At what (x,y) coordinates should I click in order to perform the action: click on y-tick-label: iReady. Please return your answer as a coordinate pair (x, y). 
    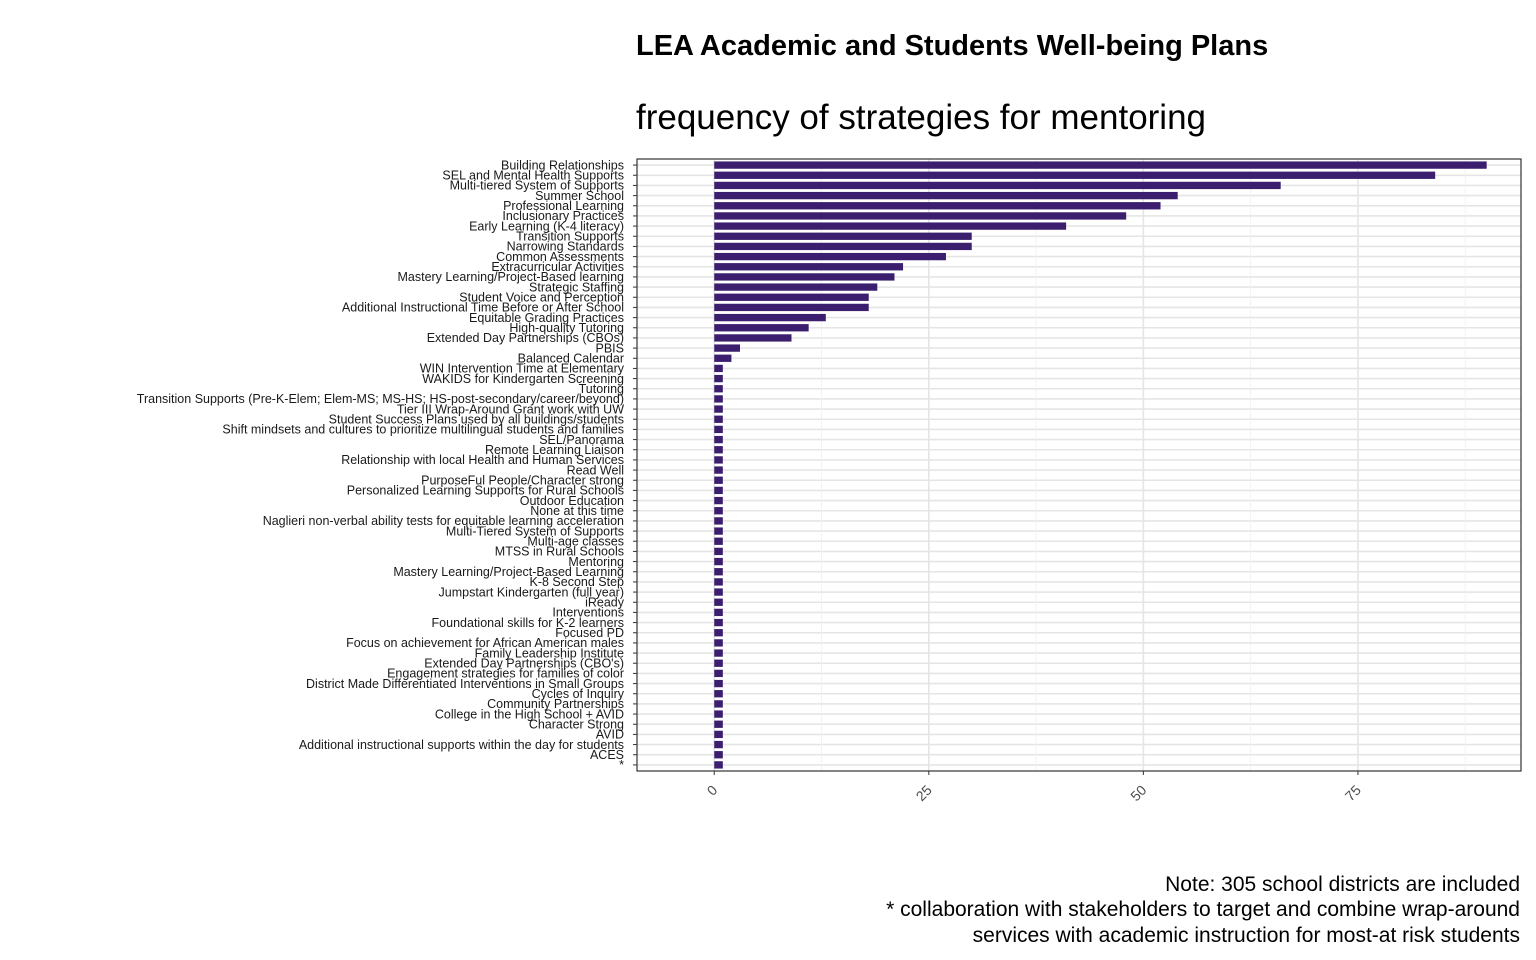
    Looking at the image, I should click on (605, 603).